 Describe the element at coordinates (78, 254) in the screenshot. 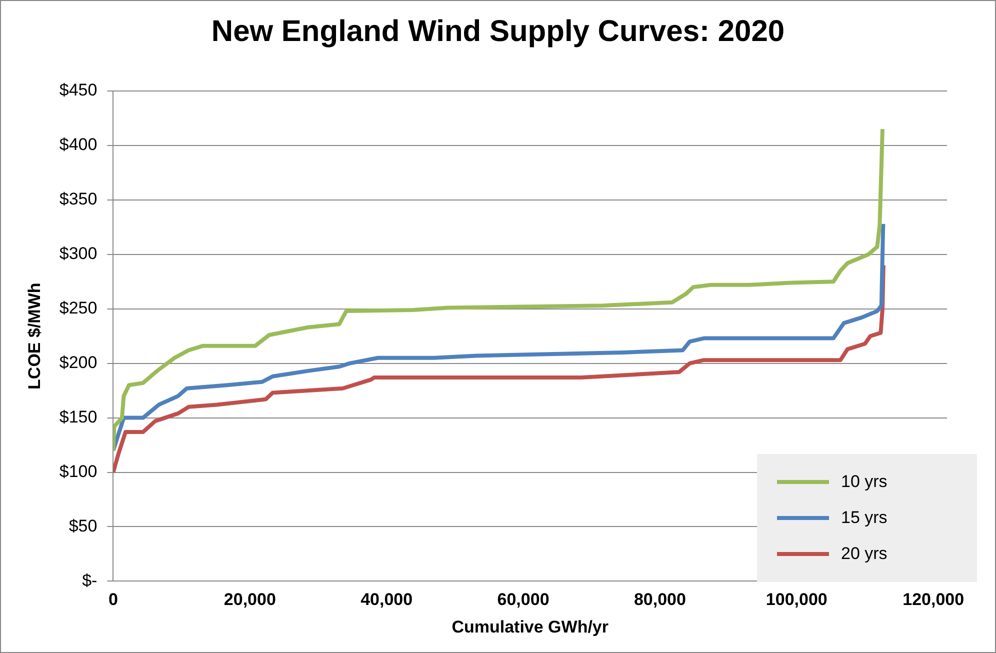

I see `y-tick-label: $300` at that location.